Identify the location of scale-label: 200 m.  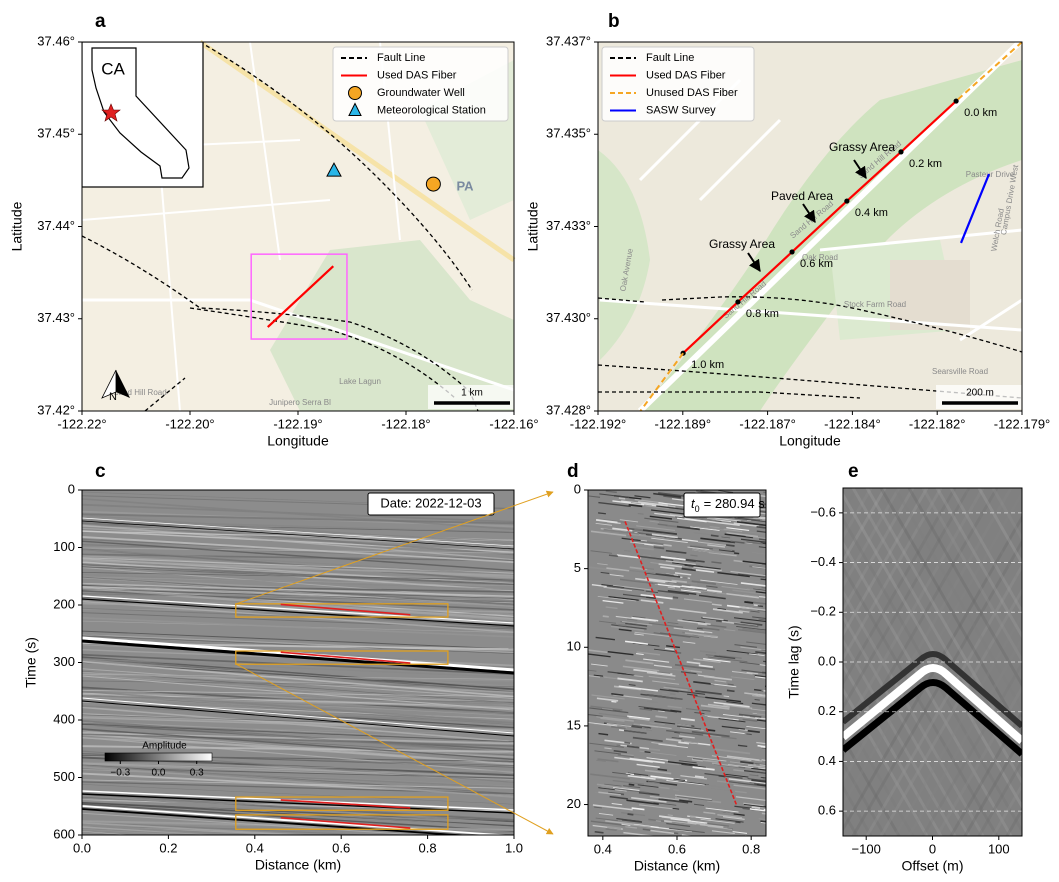
(980, 393).